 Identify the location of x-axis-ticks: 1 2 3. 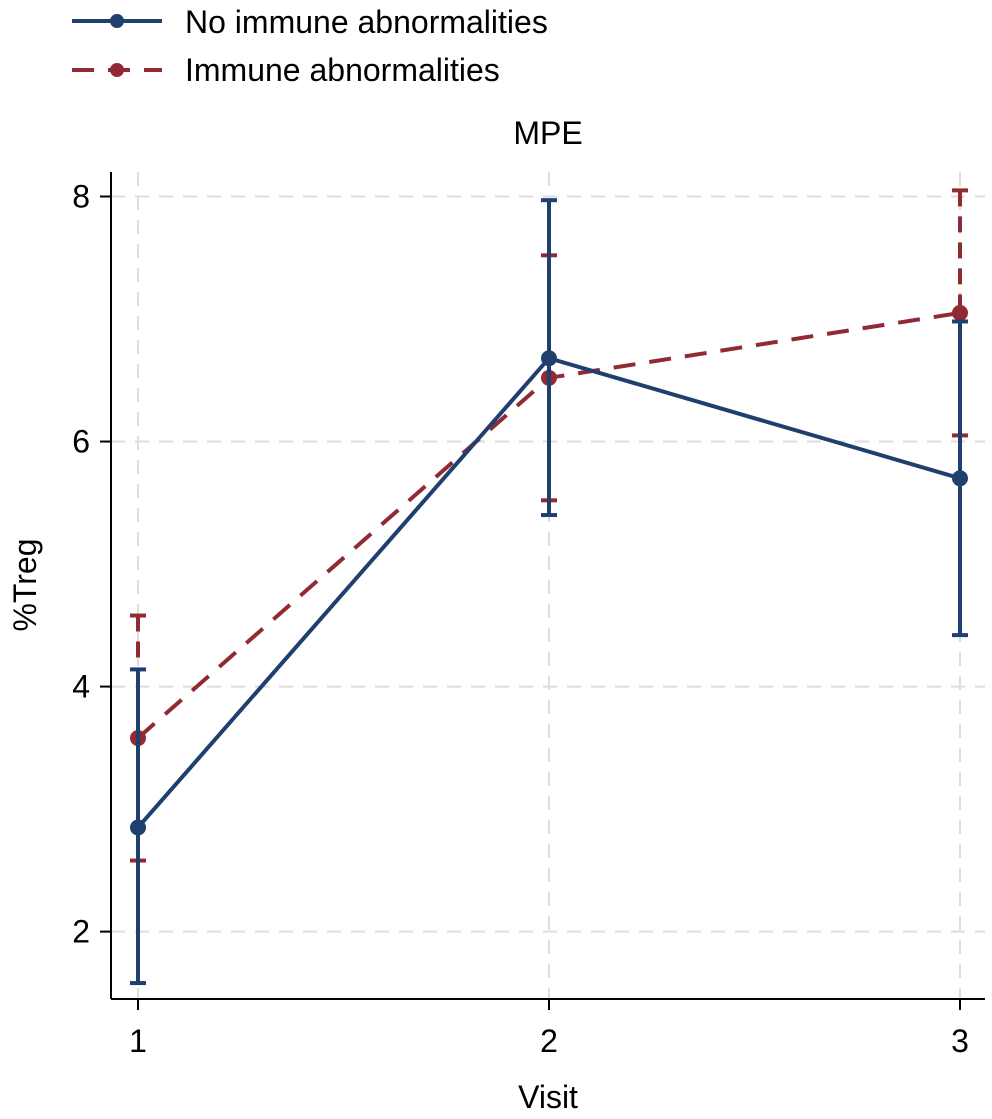
(549, 1029).